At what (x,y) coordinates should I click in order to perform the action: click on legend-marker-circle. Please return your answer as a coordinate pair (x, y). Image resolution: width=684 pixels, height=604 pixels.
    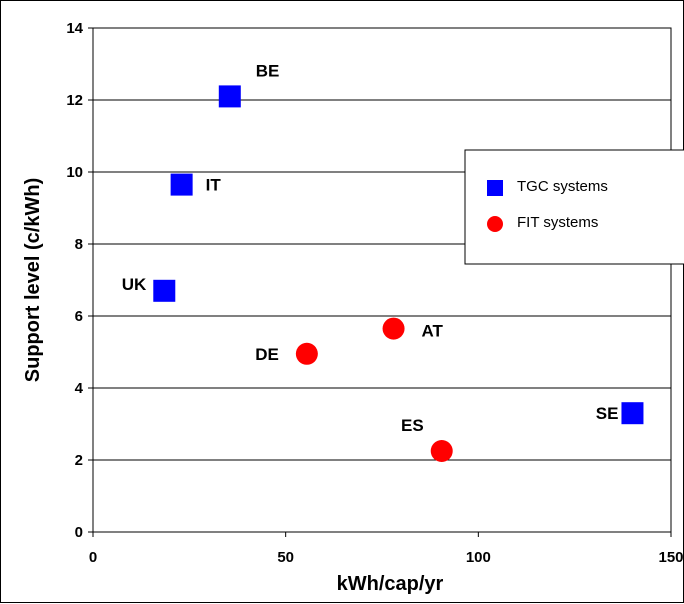
    Looking at the image, I should click on (495, 224).